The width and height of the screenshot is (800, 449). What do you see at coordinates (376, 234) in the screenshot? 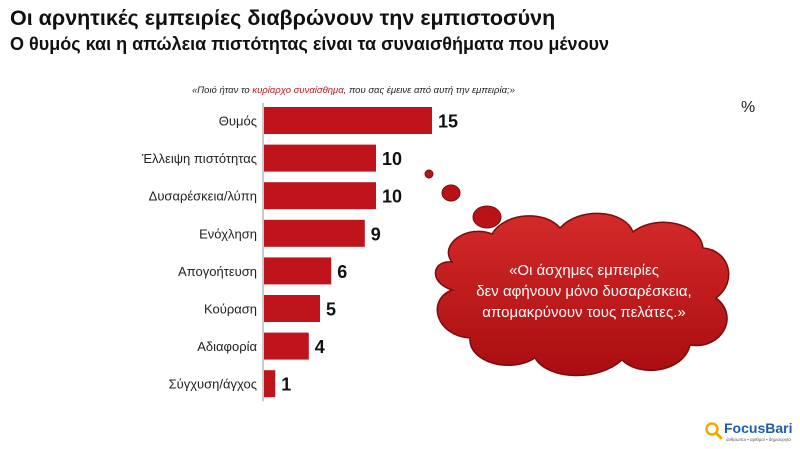
I see `value-label: 9` at bounding box center [376, 234].